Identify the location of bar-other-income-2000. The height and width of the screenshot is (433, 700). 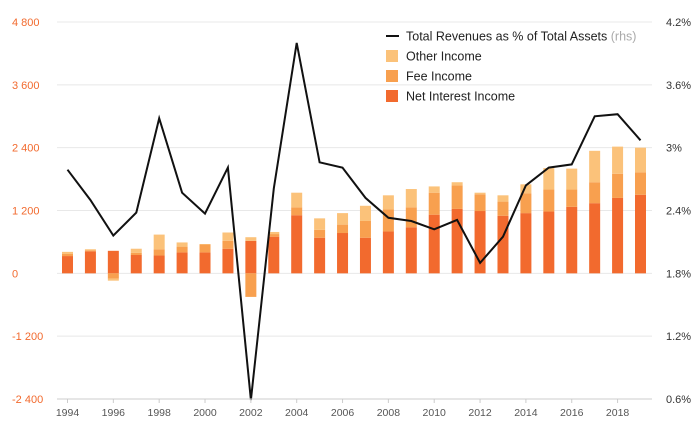
(205, 244).